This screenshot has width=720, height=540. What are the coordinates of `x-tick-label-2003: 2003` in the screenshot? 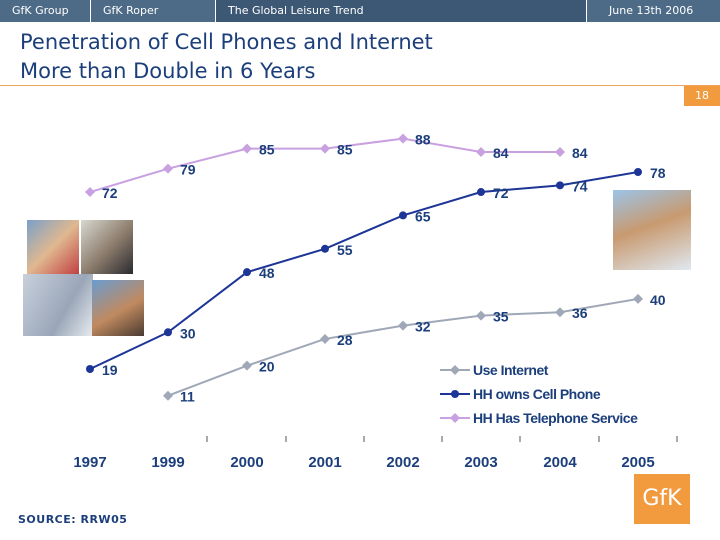 It's located at (480, 462).